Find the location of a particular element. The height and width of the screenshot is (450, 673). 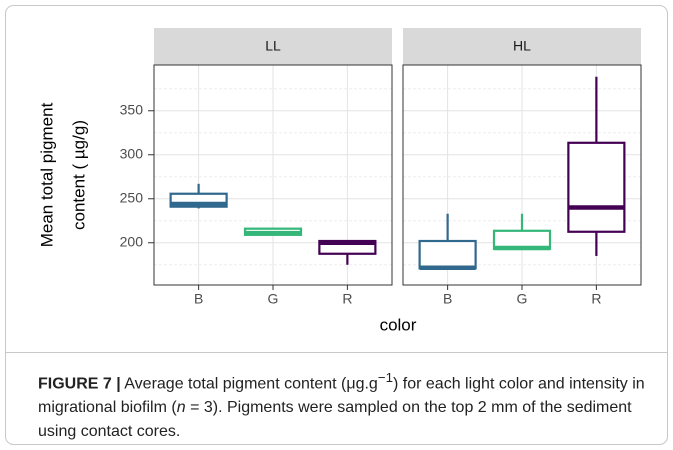

caption-text: Average total pigment content (μg.g is located at coordinates (251, 384).